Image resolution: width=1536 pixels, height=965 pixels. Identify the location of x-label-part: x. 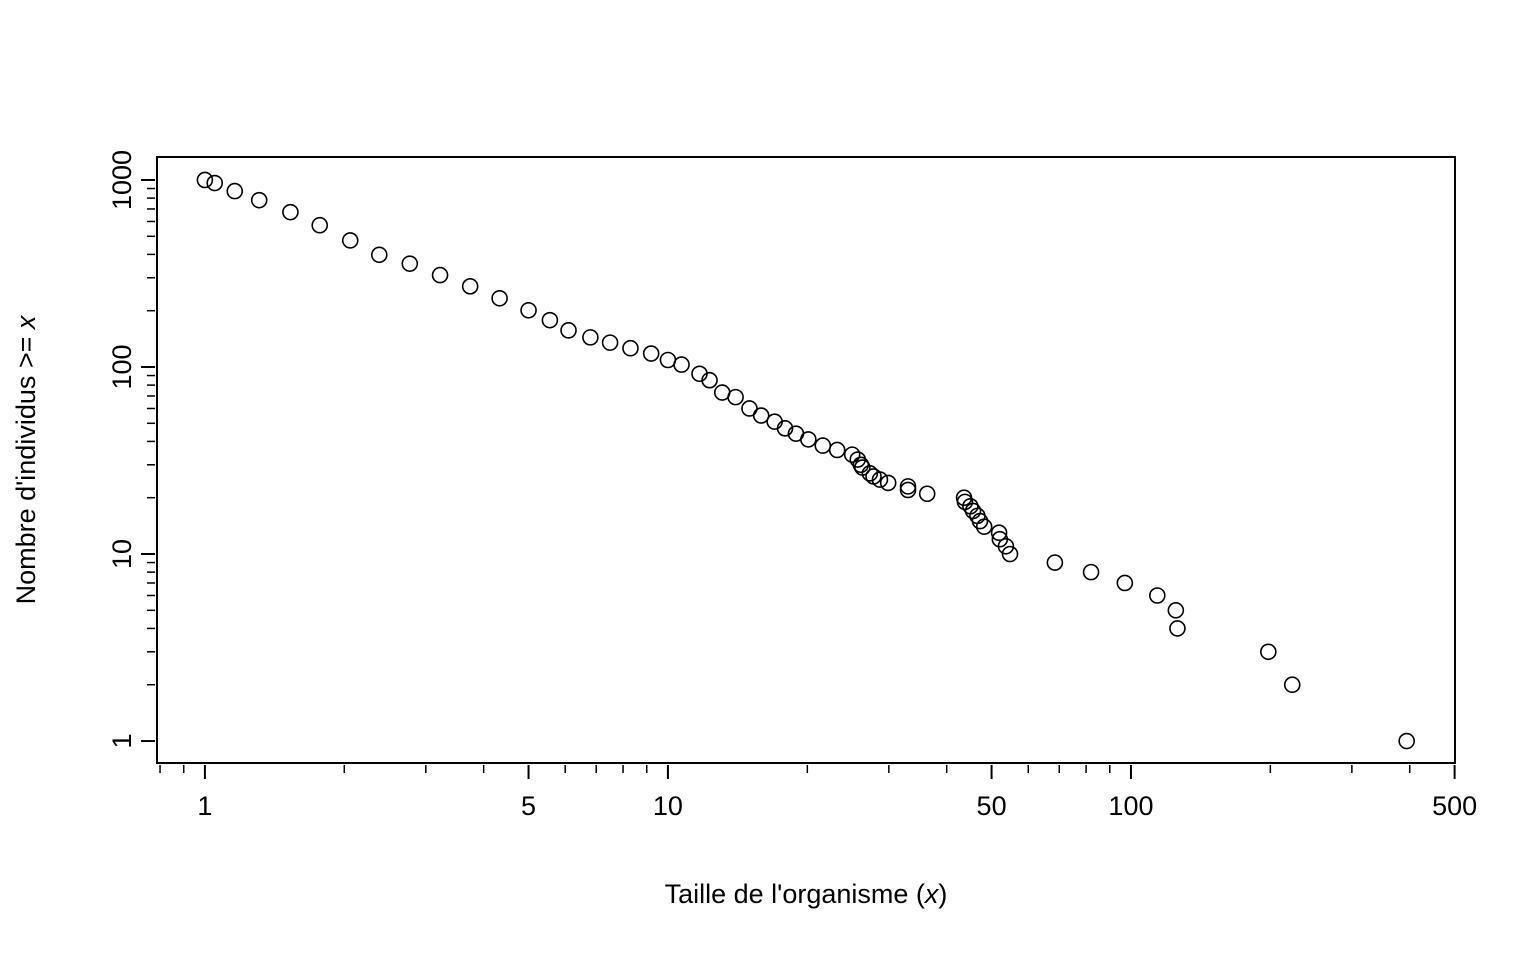
(931, 894).